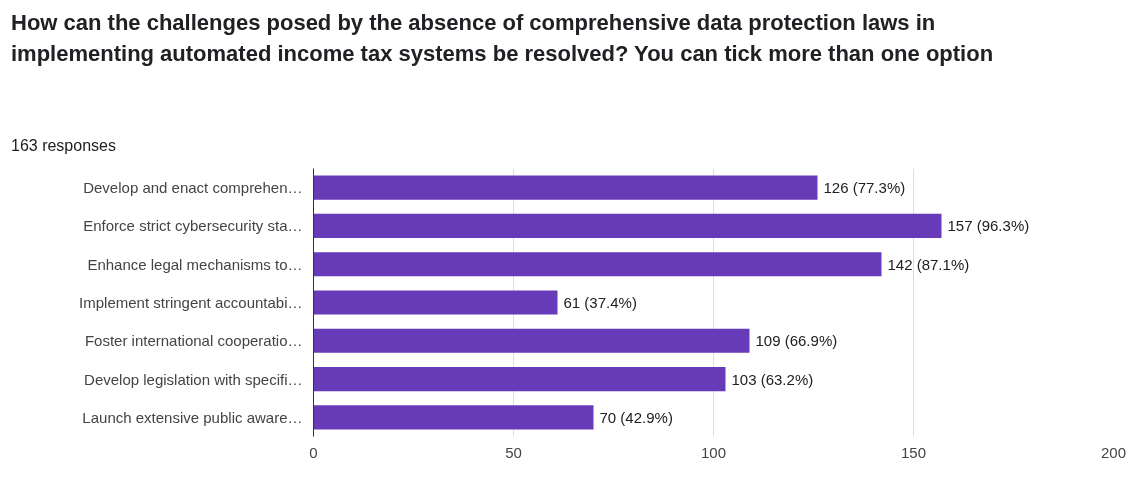 Image resolution: width=1135 pixels, height=477 pixels. What do you see at coordinates (503, 38) in the screenshot?
I see `chart-title: How can the challenges posed by the absence of comprehensive data protection laws in implementing automated income tax systems be resolved? You can tick more than one option` at bounding box center [503, 38].